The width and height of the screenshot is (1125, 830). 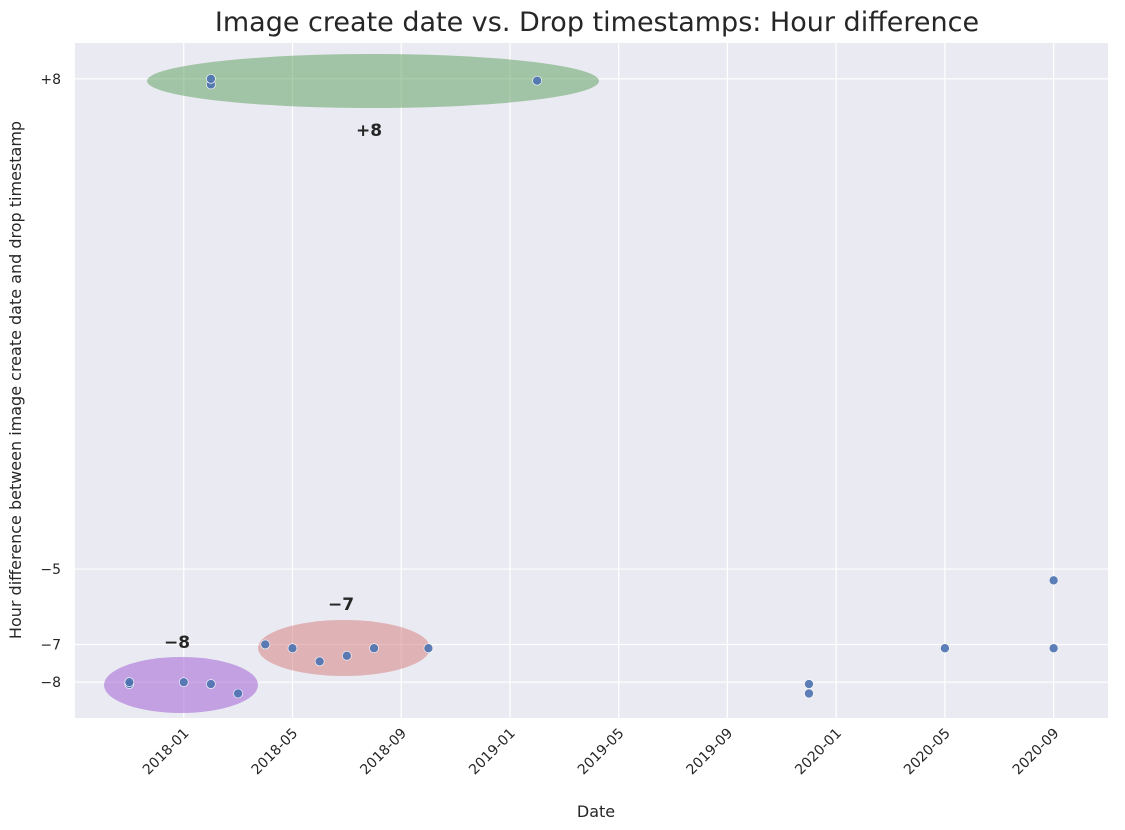 What do you see at coordinates (601, 752) in the screenshot?
I see `x-tick-label: 2019-05` at bounding box center [601, 752].